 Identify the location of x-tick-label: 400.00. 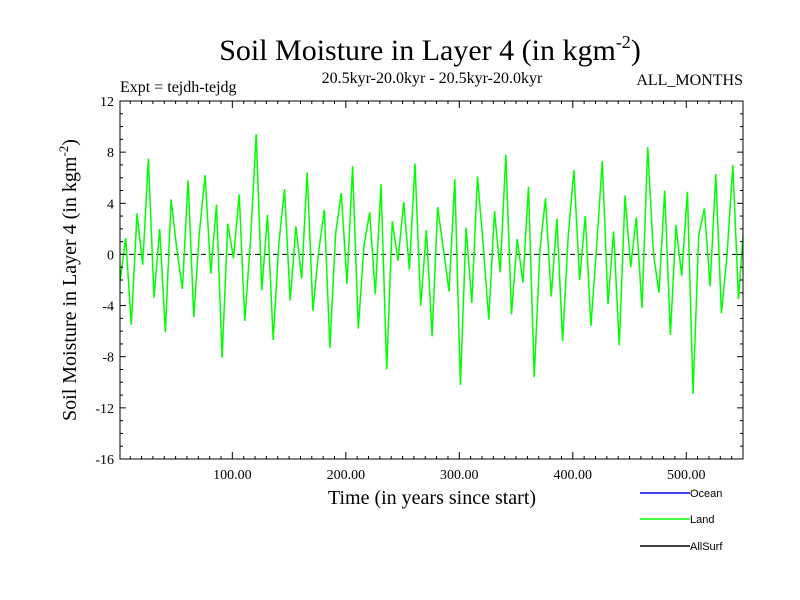
(573, 475).